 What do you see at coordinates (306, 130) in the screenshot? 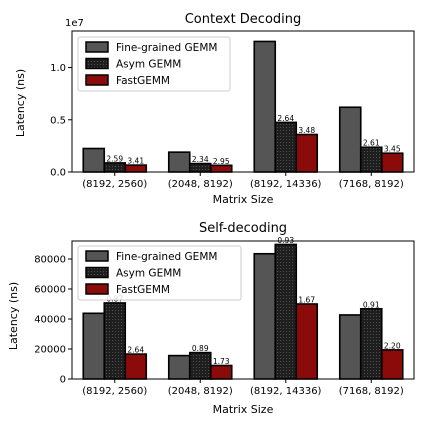
I see `data-label: 3.48` at bounding box center [306, 130].